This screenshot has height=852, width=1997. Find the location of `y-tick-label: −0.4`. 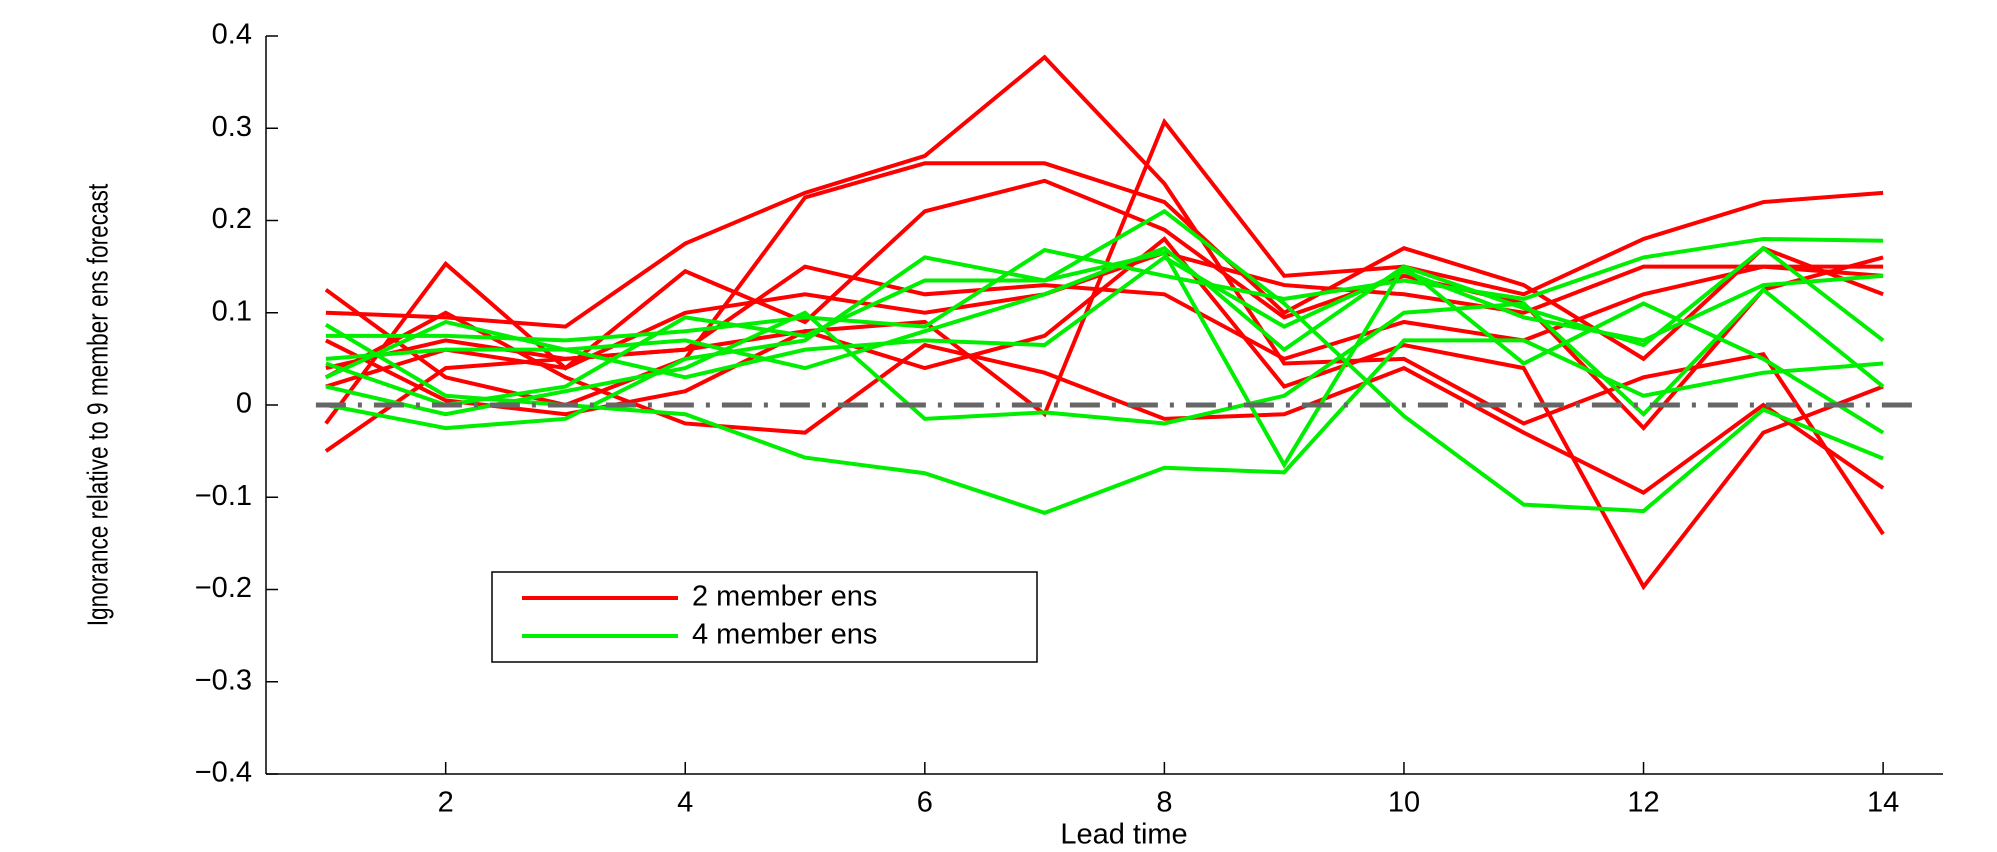

y-tick-label: −0.4 is located at coordinates (223, 773).